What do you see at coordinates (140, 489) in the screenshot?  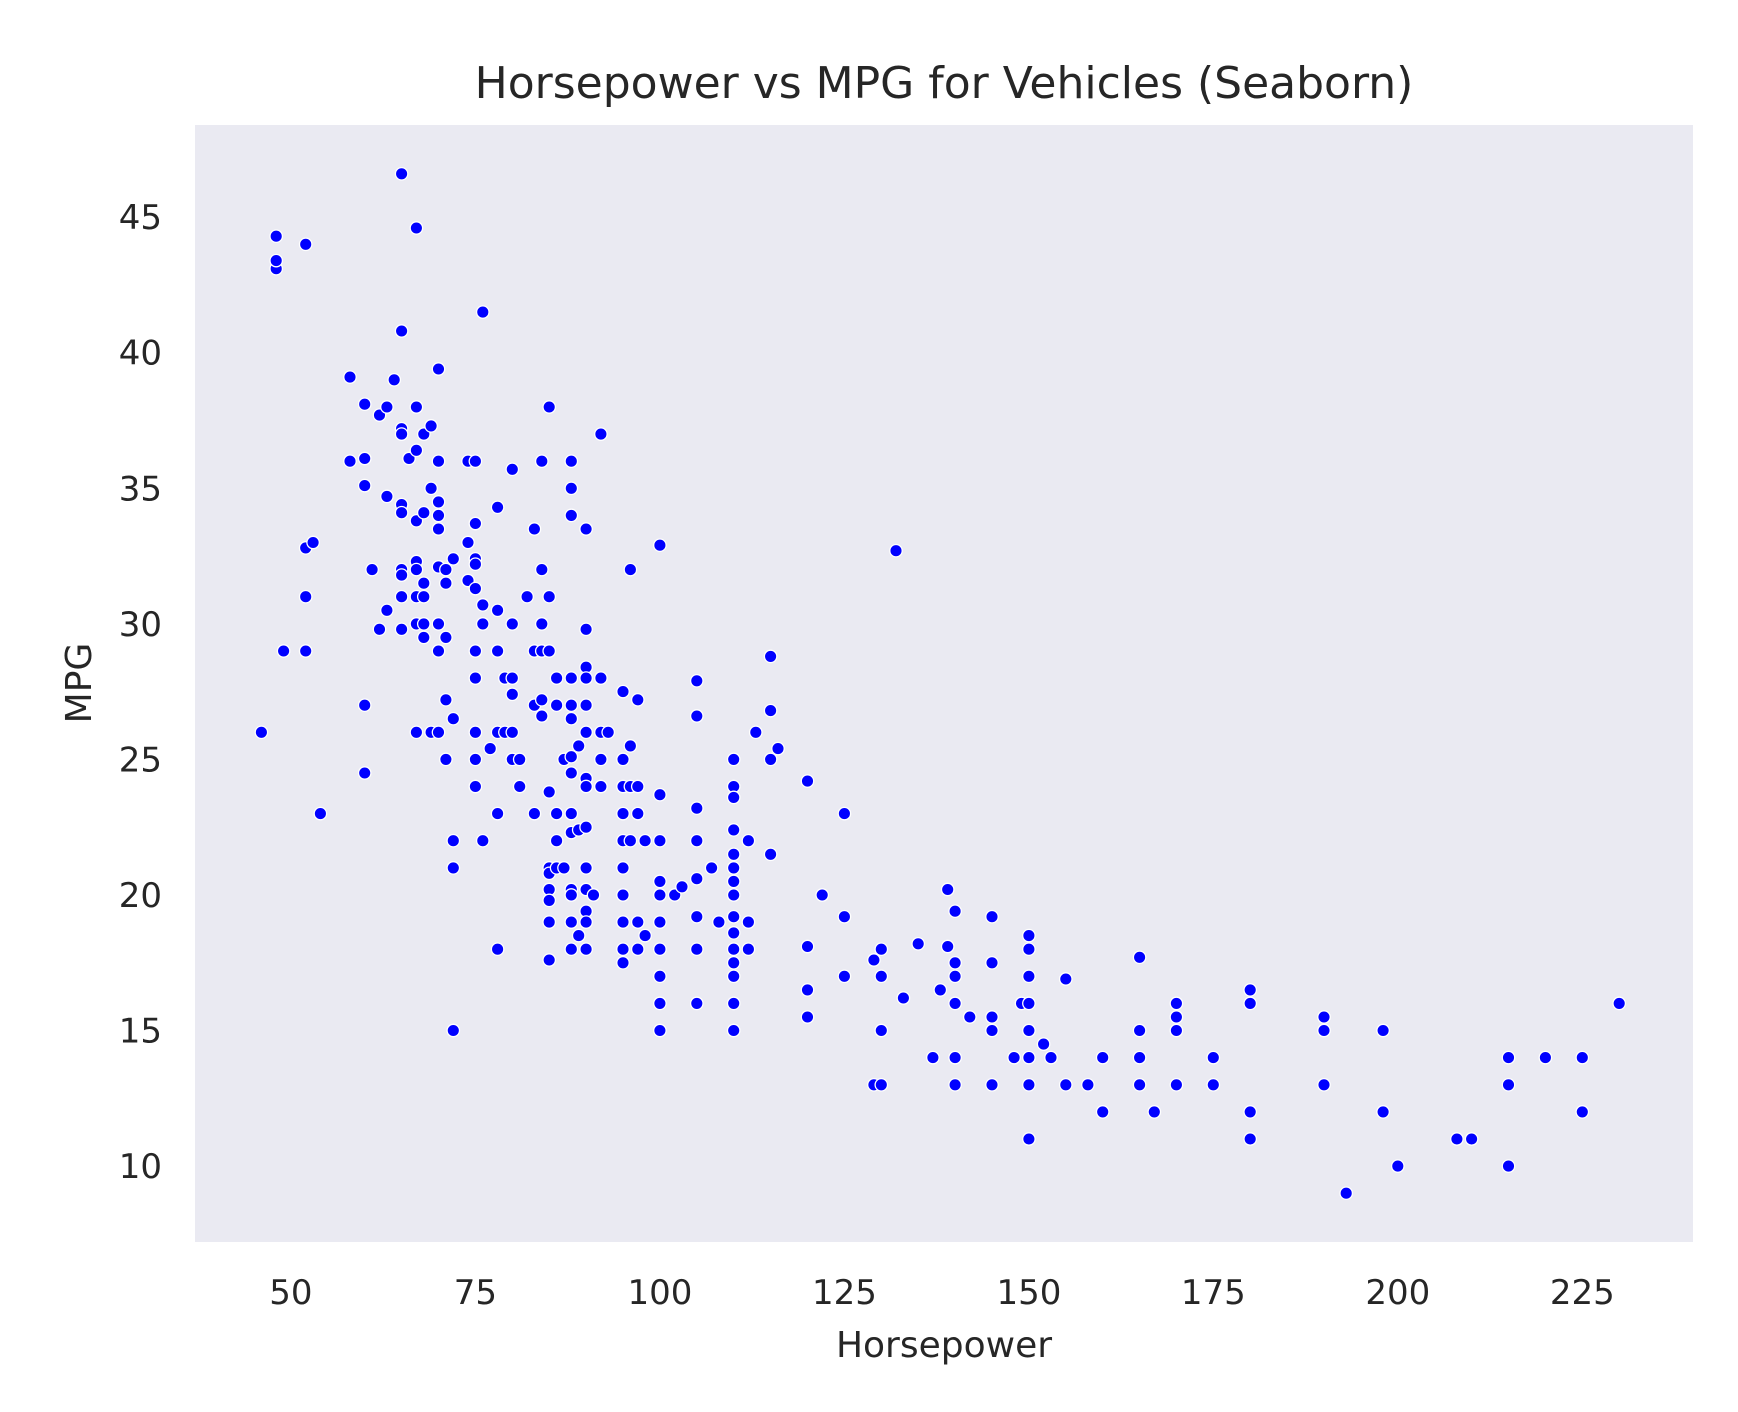 I see `y-tick-label: 35` at bounding box center [140, 489].